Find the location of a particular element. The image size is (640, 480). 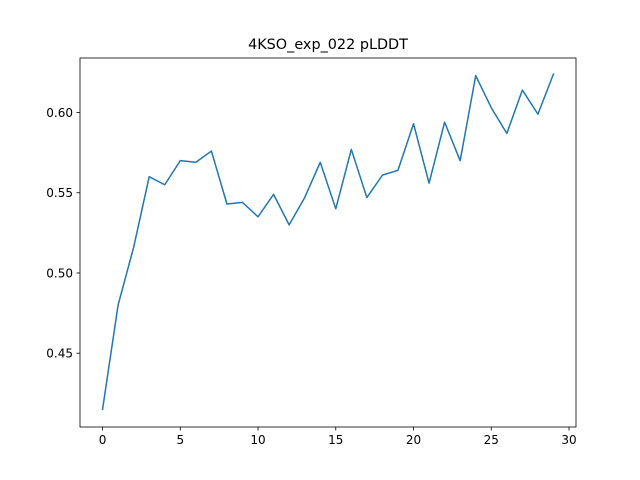

x-tick-label: 20 is located at coordinates (413, 440).